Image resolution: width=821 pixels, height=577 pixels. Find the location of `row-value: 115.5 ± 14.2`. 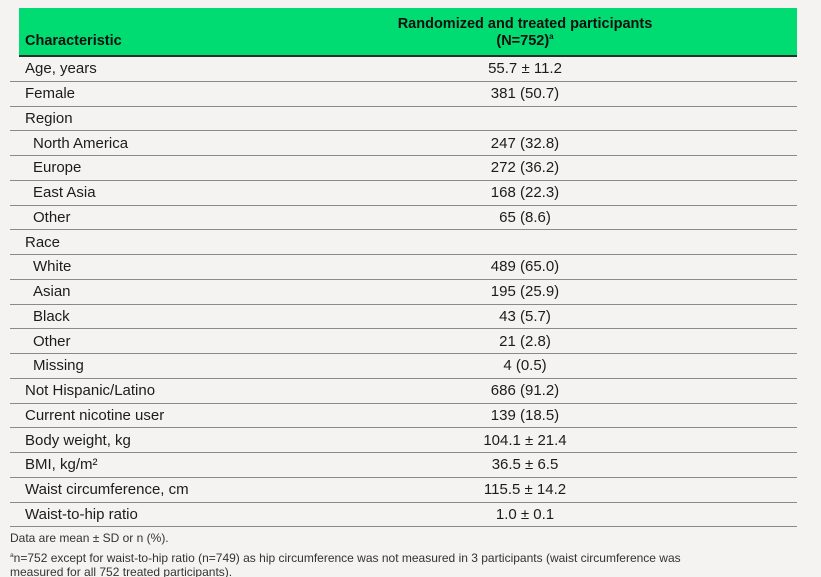

row-value: 115.5 ± 14.2 is located at coordinates (525, 490).